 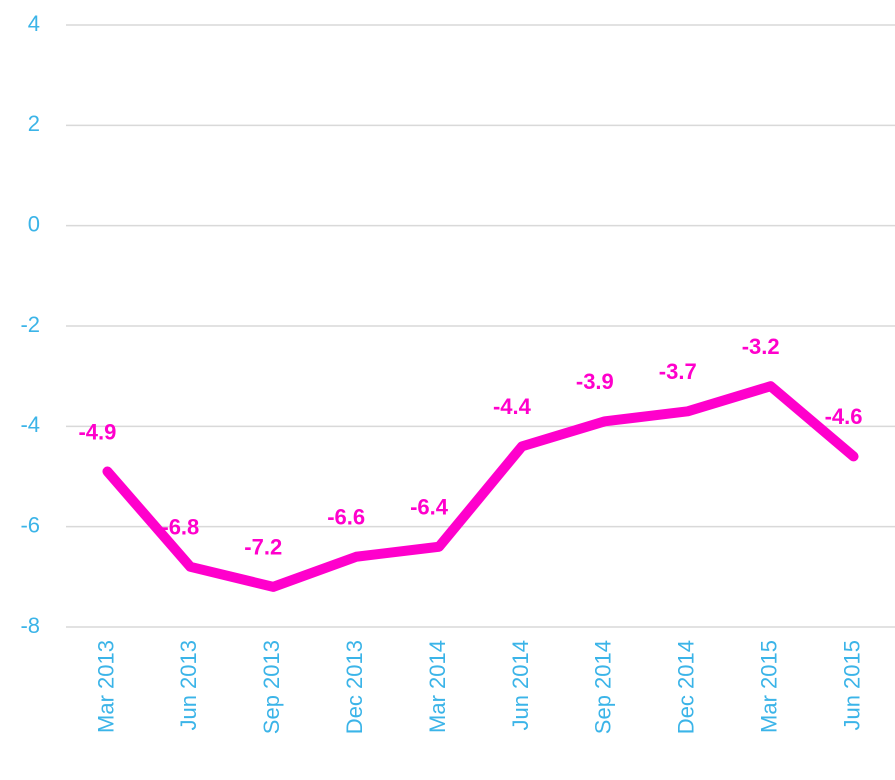 What do you see at coordinates (851, 685) in the screenshot?
I see `x-tick-label: Jun 2015` at bounding box center [851, 685].